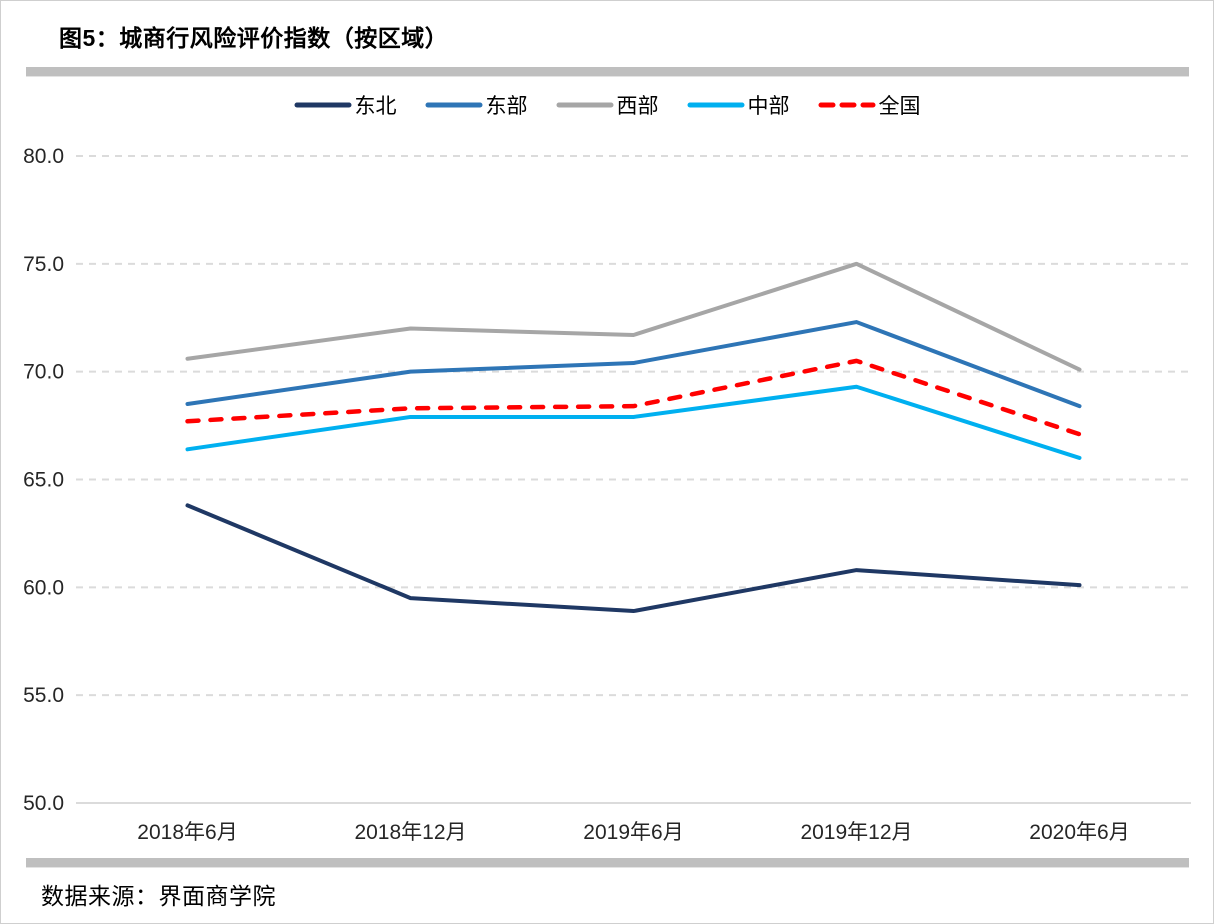 This screenshot has height=924, width=1214. What do you see at coordinates (637, 106) in the screenshot?
I see `legend-label: 西部` at bounding box center [637, 106].